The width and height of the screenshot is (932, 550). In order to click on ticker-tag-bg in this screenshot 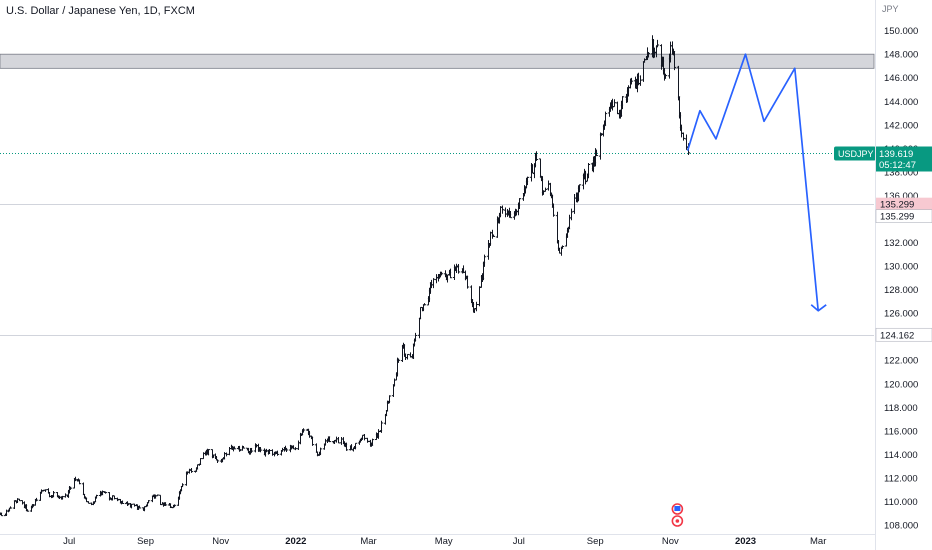, I will do `click(855, 153)`.